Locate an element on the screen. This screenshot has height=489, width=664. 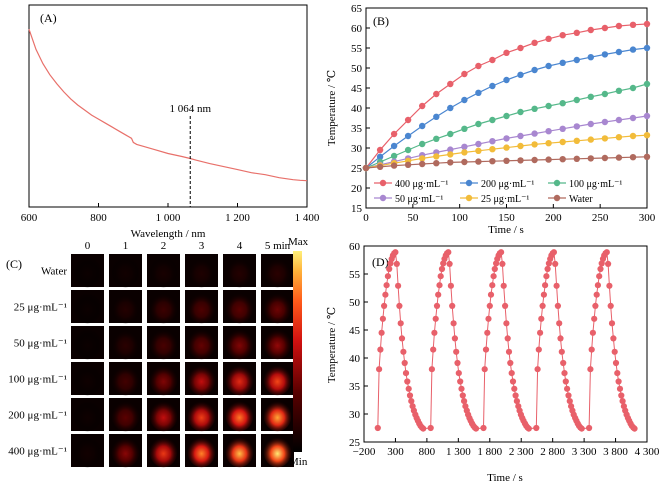
panel-d-y-tick-label: 30 is located at coordinates (355, 415).